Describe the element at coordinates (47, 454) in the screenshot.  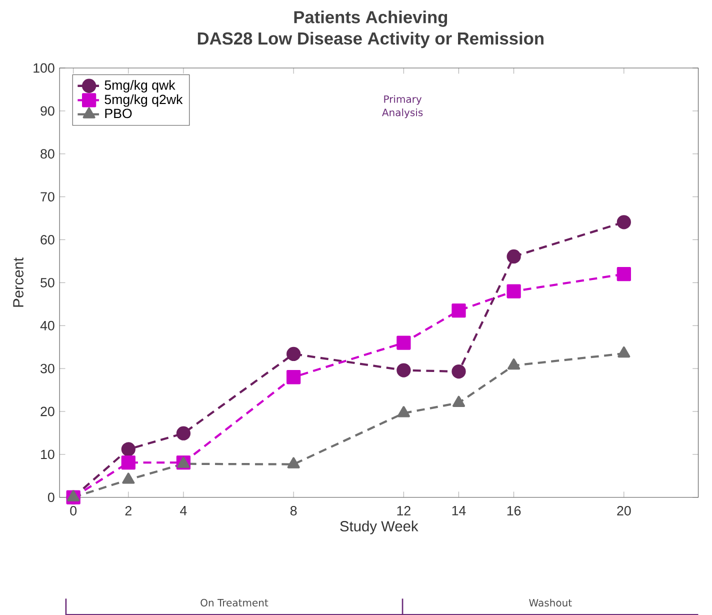
I see `y-tick-label: 10` at that location.